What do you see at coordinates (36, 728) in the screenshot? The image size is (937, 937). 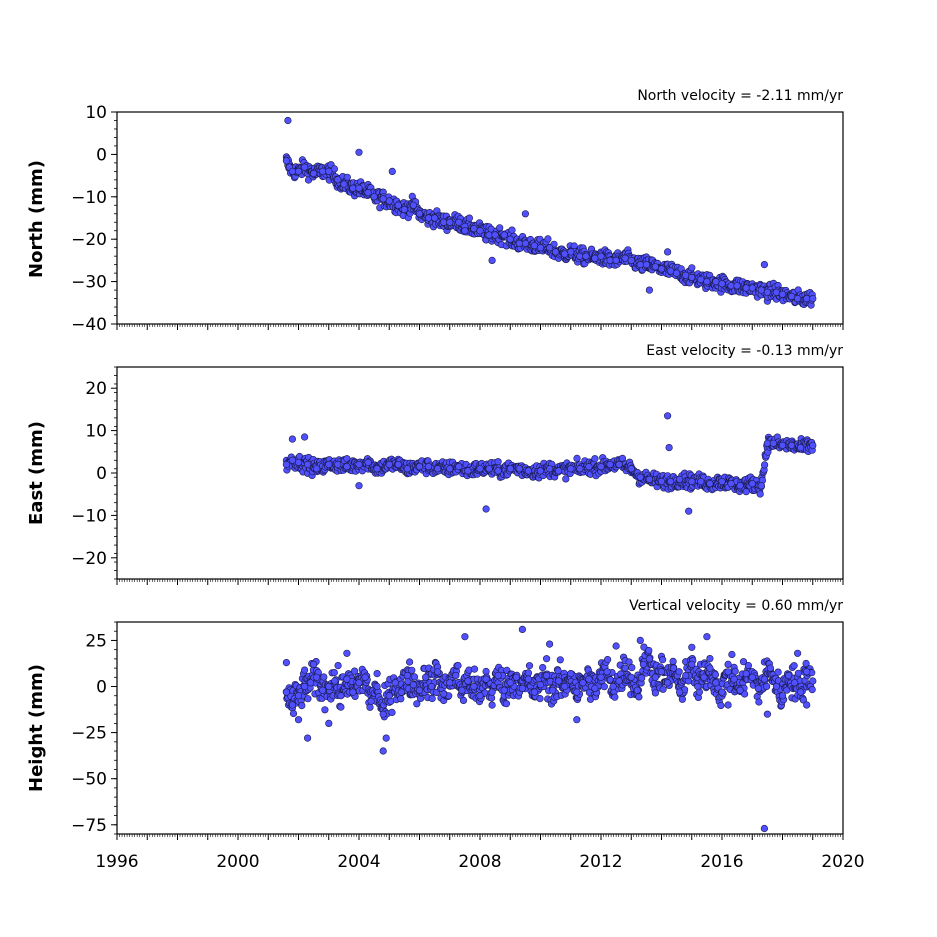 I see `height-ylabel: Height (mm)` at bounding box center [36, 728].